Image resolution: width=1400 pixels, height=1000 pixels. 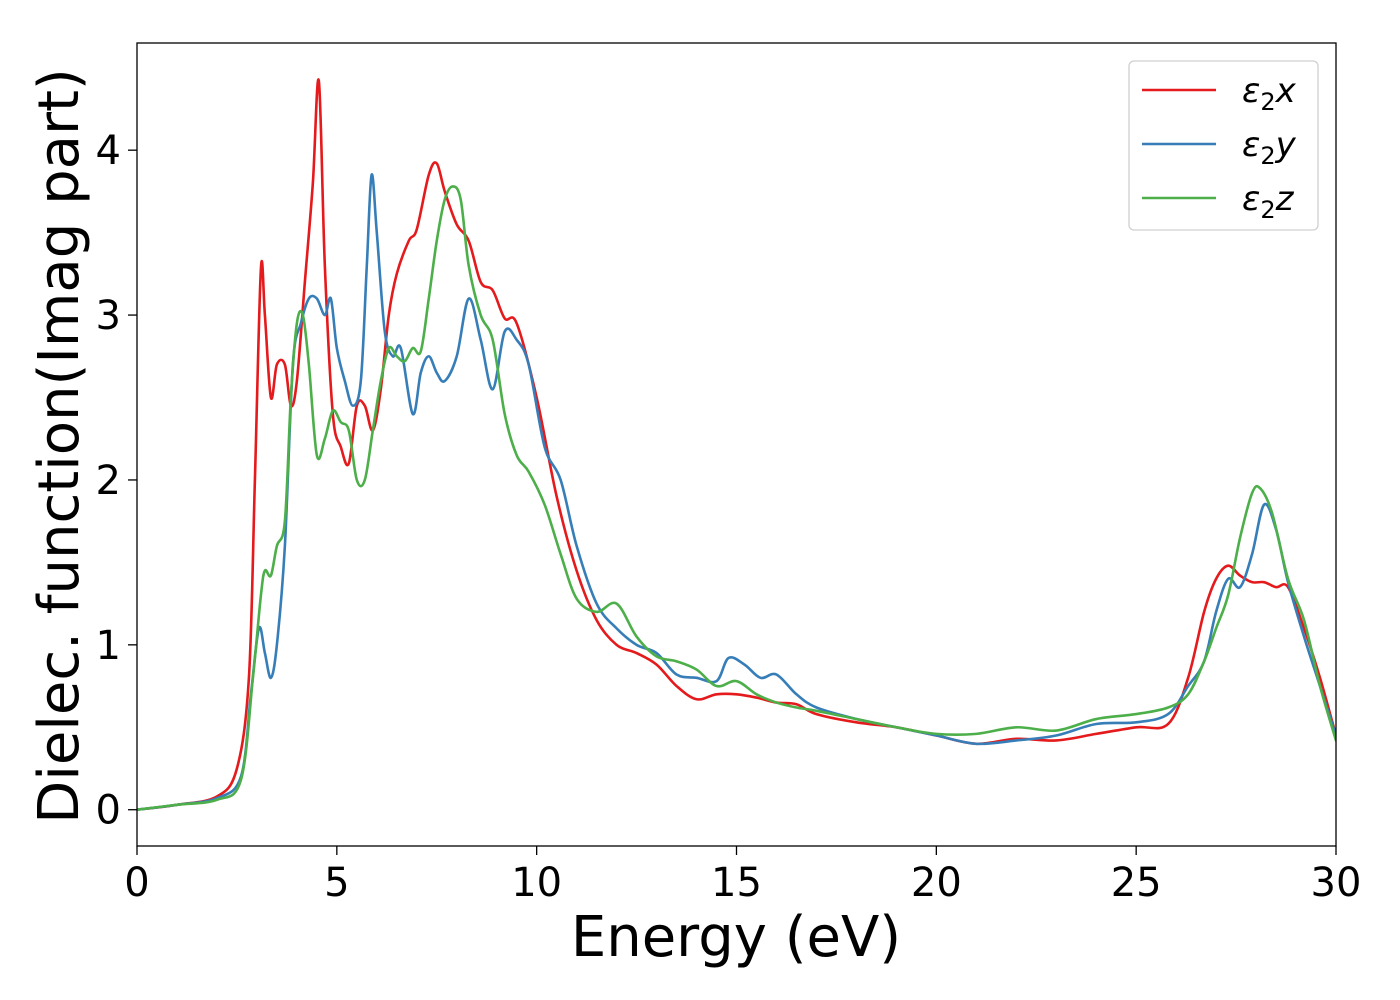 What do you see at coordinates (136, 883) in the screenshot?
I see `x-tick-label: 0` at bounding box center [136, 883].